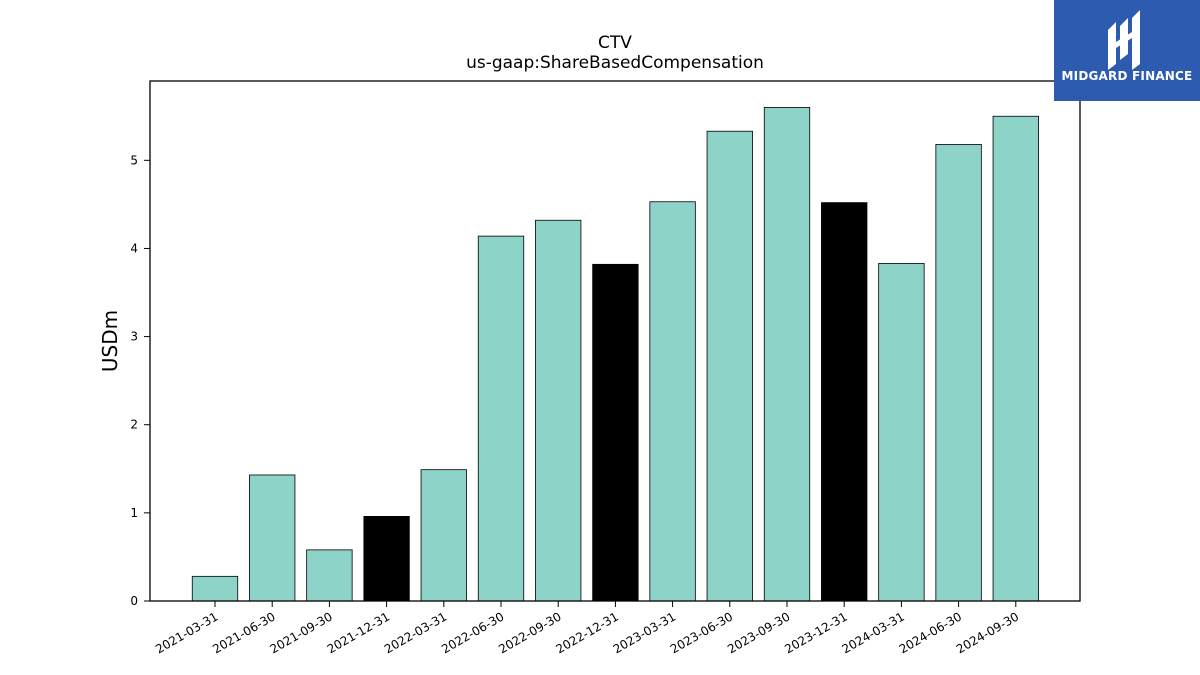 The width and height of the screenshot is (1200, 675). I want to click on x-tick-label: 2021-09-30, so click(300, 632).